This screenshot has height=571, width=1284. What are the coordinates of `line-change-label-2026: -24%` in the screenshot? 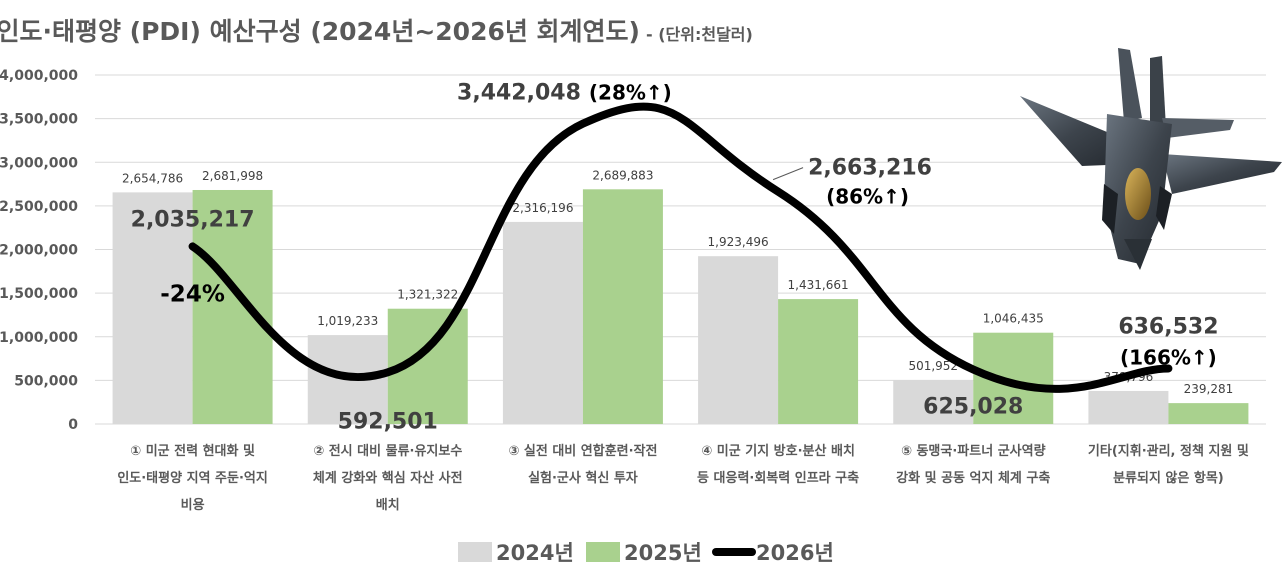 It's located at (192, 294).